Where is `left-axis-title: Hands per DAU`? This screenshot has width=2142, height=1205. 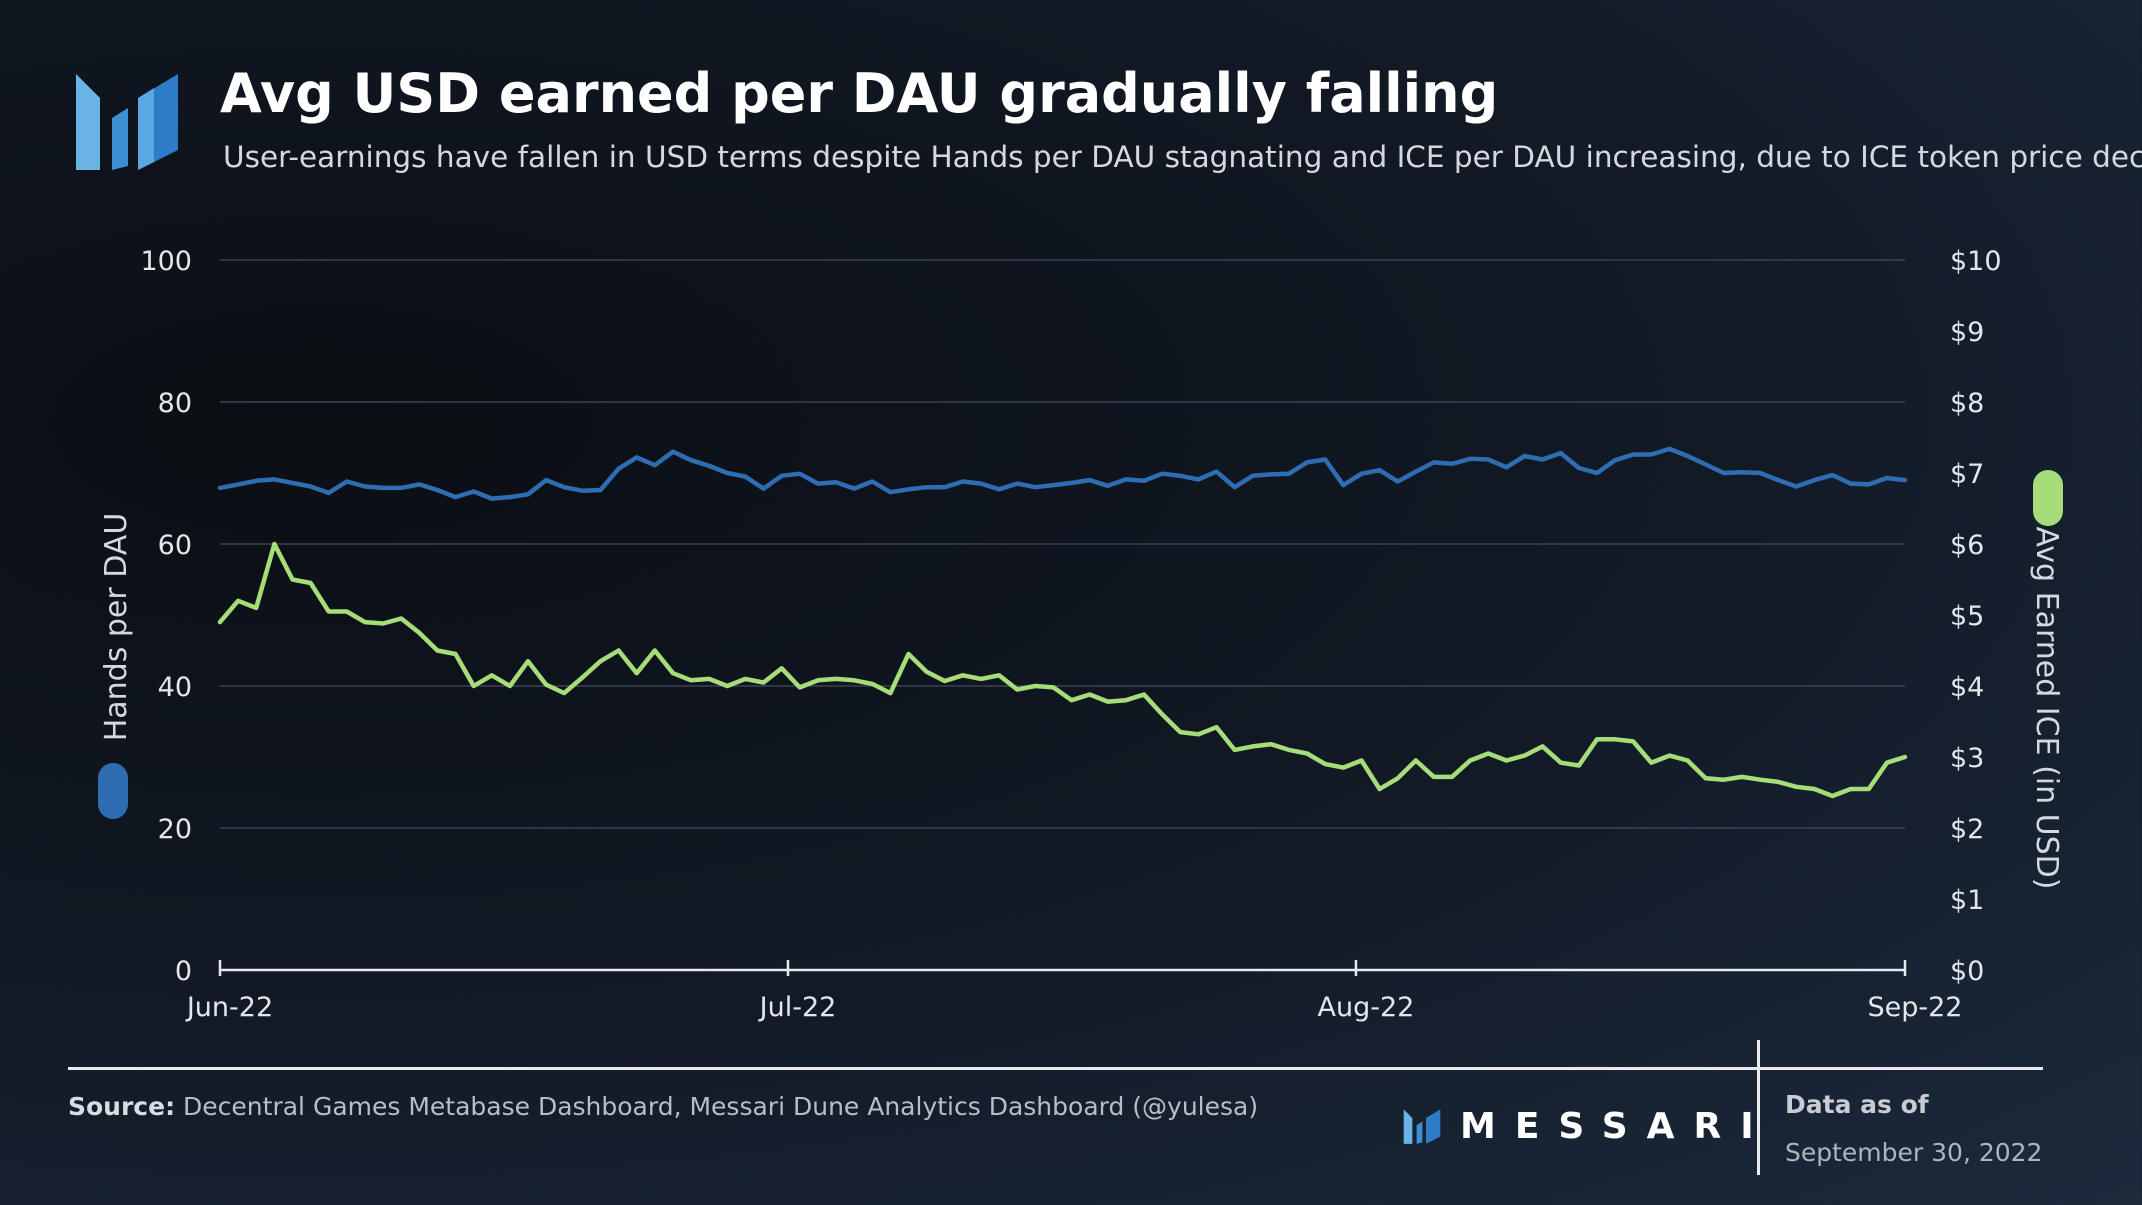
left-axis-title: Hands per DAU is located at coordinates (116, 627).